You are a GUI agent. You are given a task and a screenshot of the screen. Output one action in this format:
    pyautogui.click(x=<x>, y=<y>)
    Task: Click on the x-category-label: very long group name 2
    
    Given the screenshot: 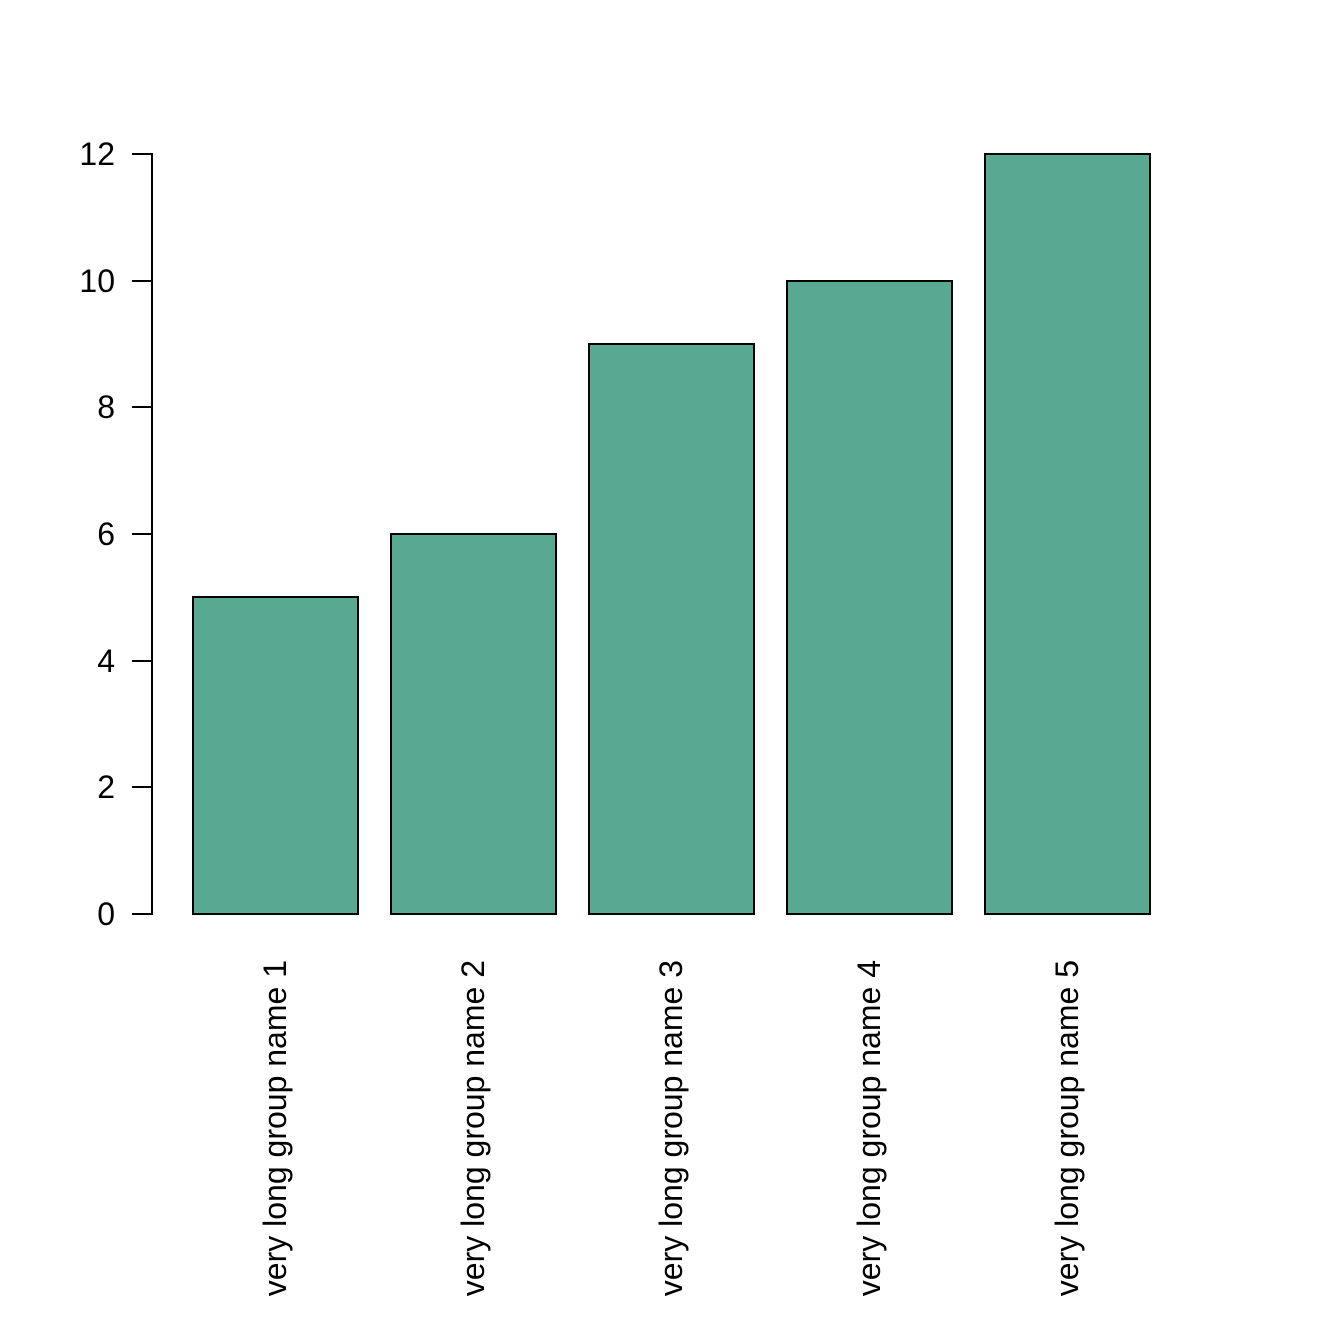 What is the action you would take?
    pyautogui.click(x=473, y=1128)
    